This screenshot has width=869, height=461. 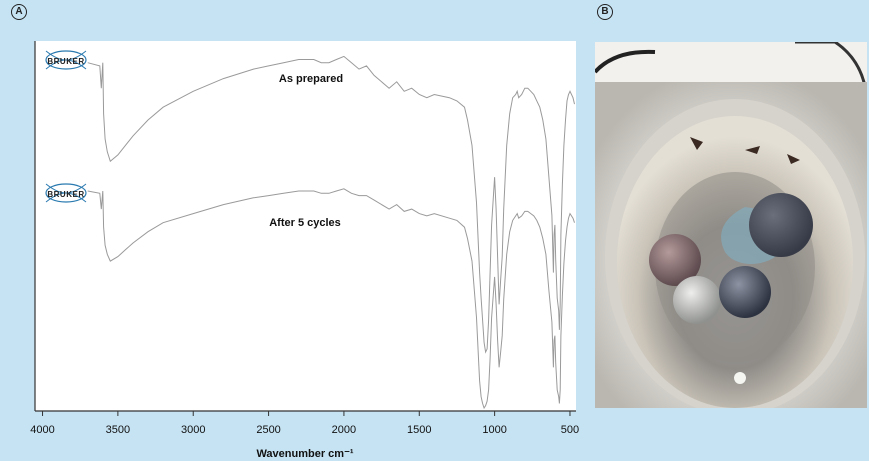 I want to click on panel-label-a: A, so click(x=19, y=12).